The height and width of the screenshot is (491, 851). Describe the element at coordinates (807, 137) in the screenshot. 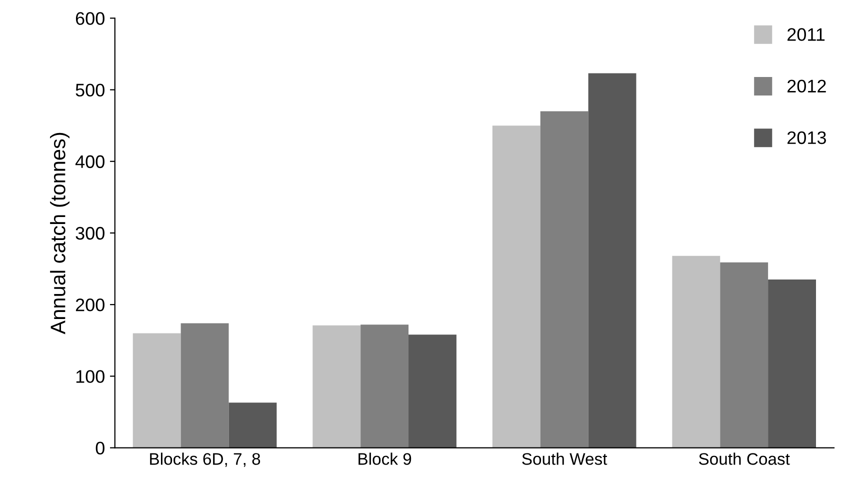

I see `legend-label: 2013` at that location.